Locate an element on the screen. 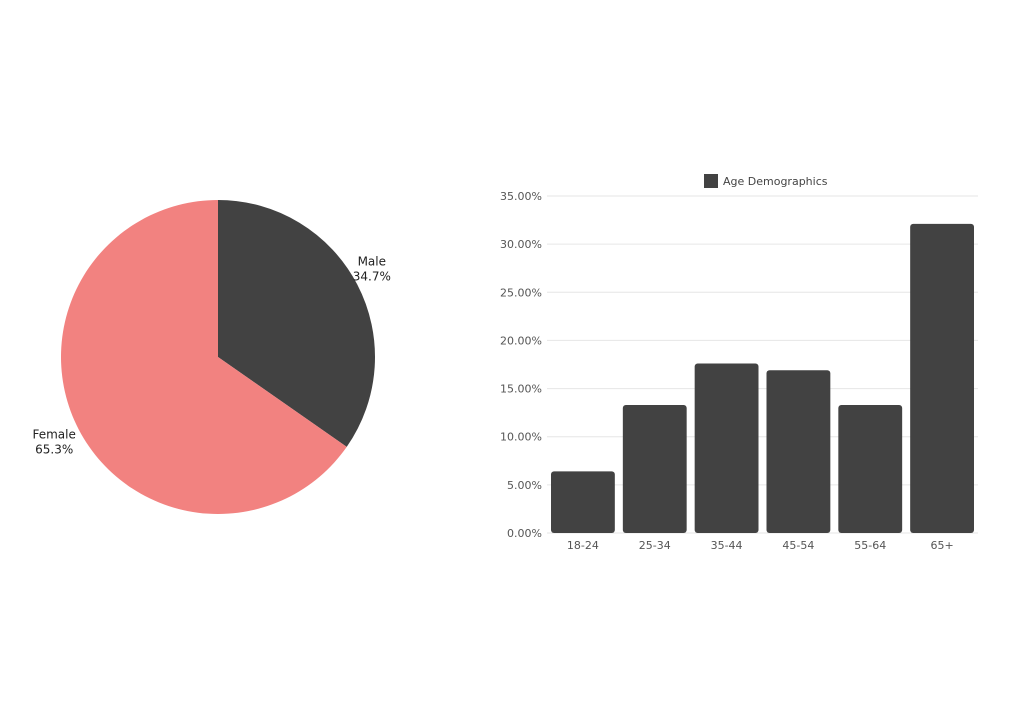  x-tick-label: 55-64 is located at coordinates (870, 545).